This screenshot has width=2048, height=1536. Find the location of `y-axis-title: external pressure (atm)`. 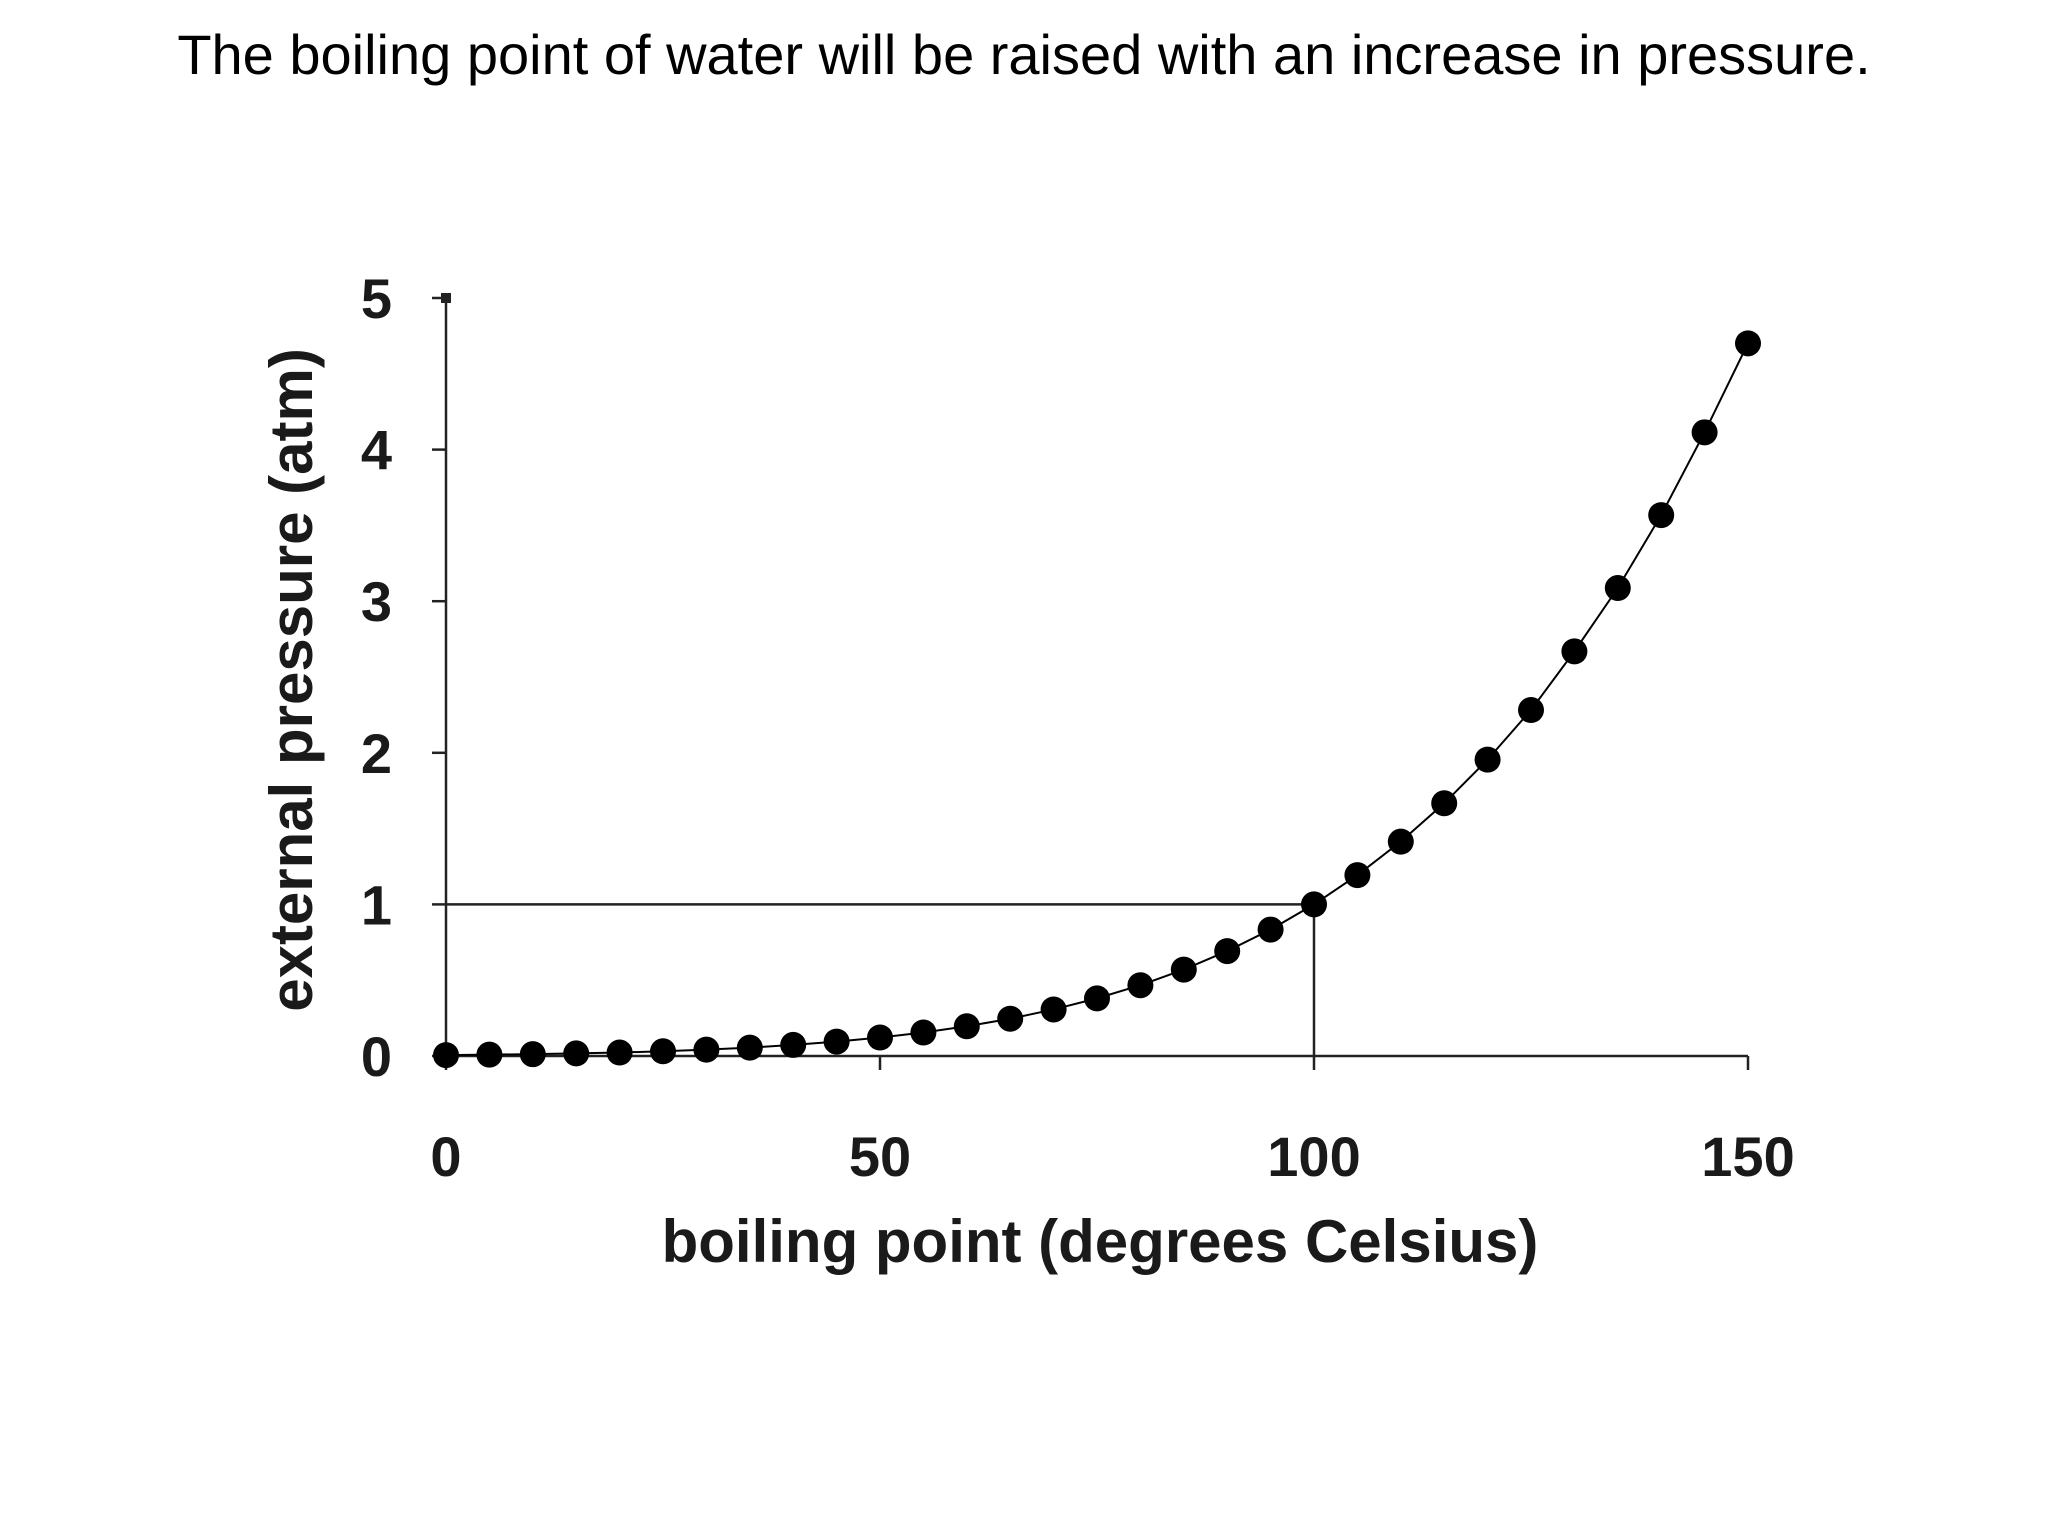

y-axis-title: external pressure (atm) is located at coordinates (291, 680).